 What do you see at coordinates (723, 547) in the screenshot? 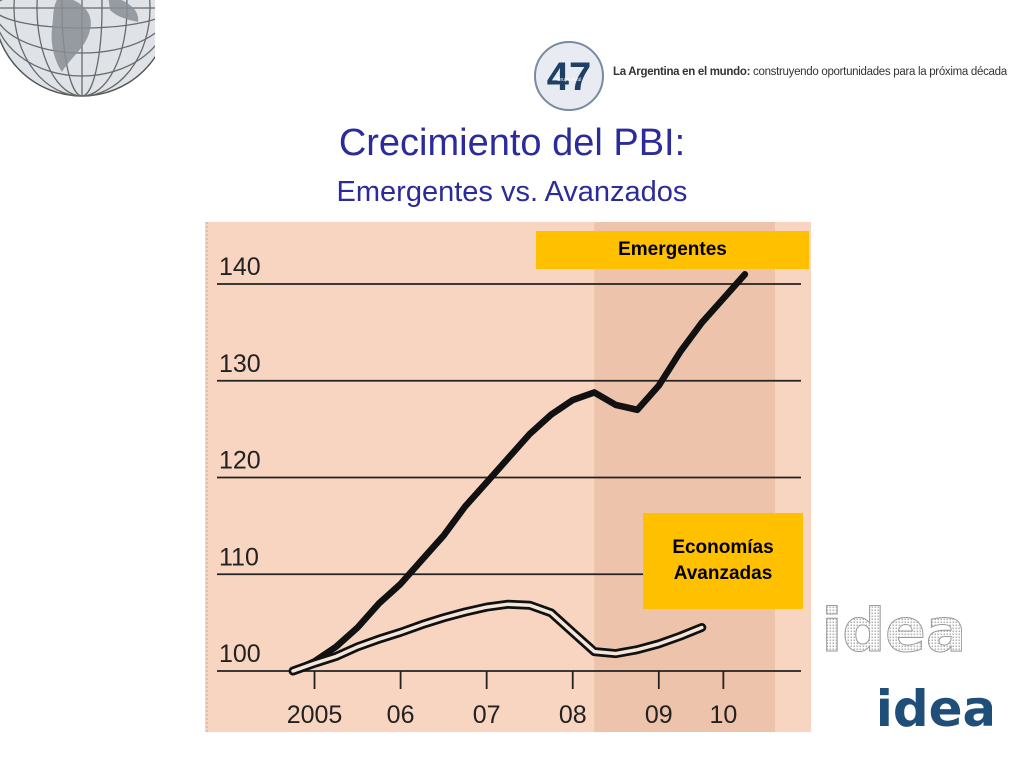
I see `legend-avanzadas-line1: Economías` at bounding box center [723, 547].